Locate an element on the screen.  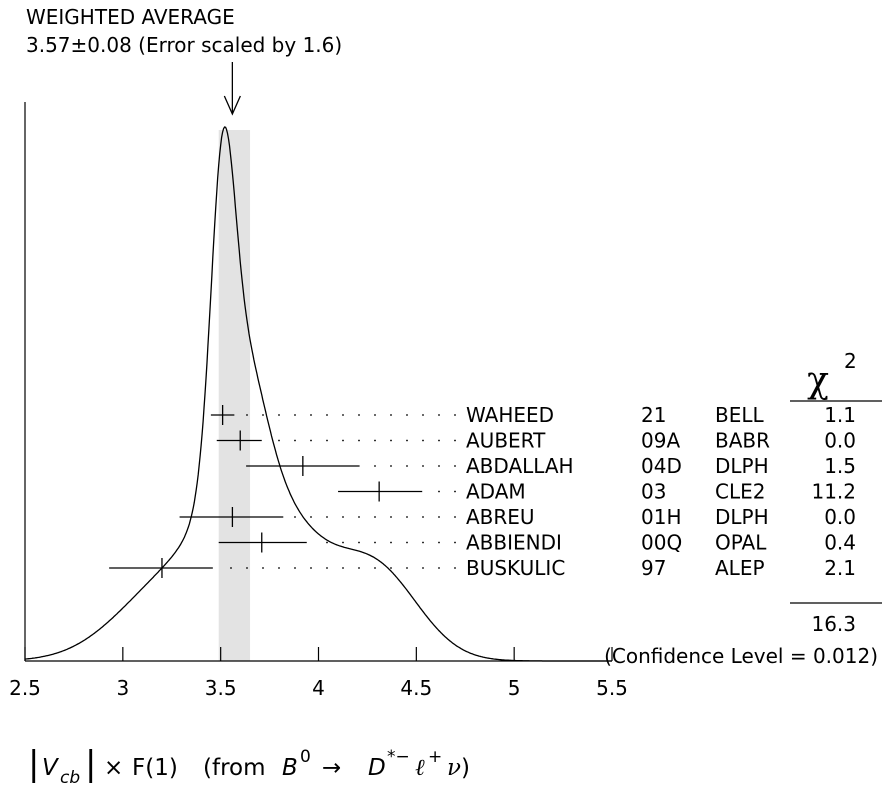
xlabel-nu: ν is located at coordinates (454, 768).